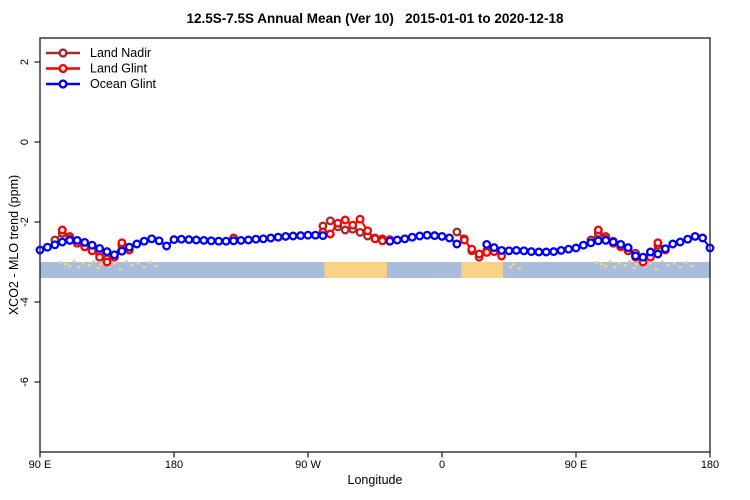  I want to click on x-axis-title: Longitude, so click(375, 480).